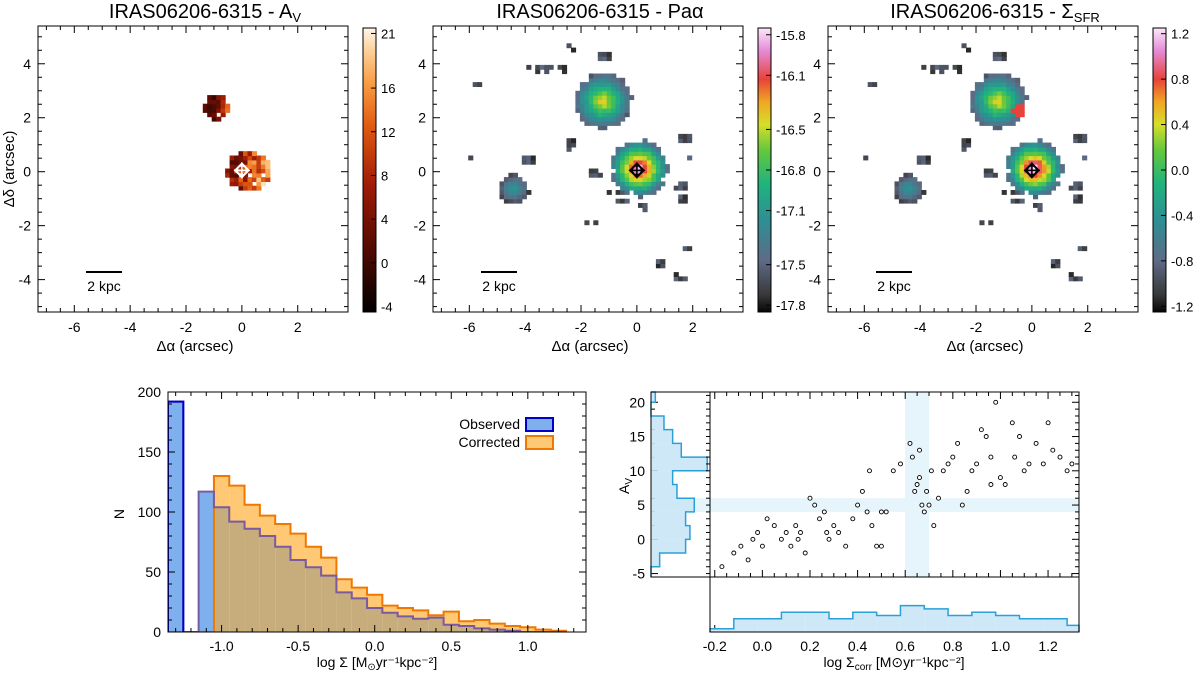  I want to click on colorbar-tick-label: 4, so click(384, 219).